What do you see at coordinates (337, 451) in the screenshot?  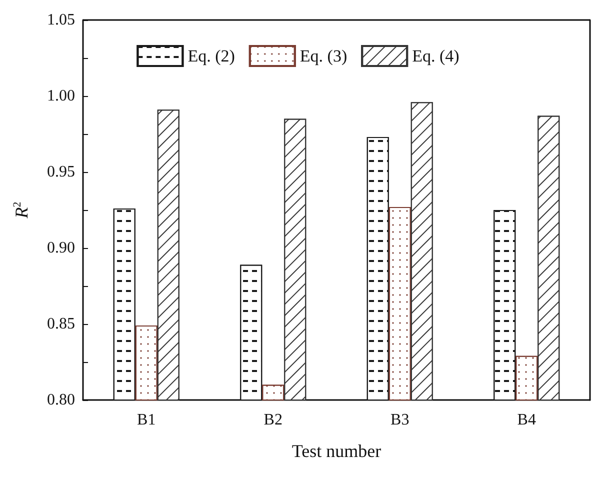 I see `x-axis-title: Test number` at bounding box center [337, 451].